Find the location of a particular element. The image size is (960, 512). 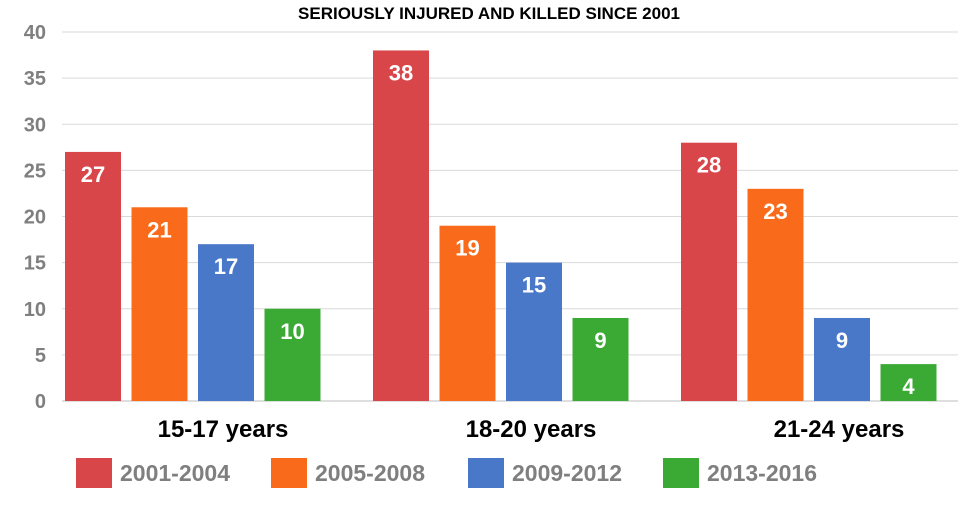

bar-2009-2012-18-20-years is located at coordinates (534, 331).